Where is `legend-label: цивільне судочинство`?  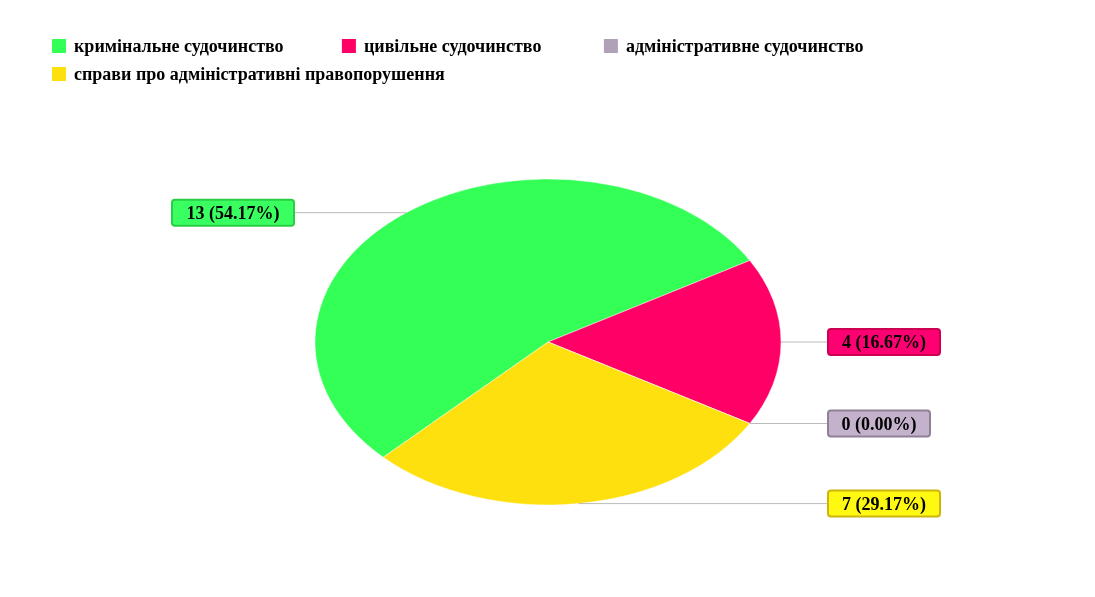
legend-label: цивільне судочинство is located at coordinates (452, 46).